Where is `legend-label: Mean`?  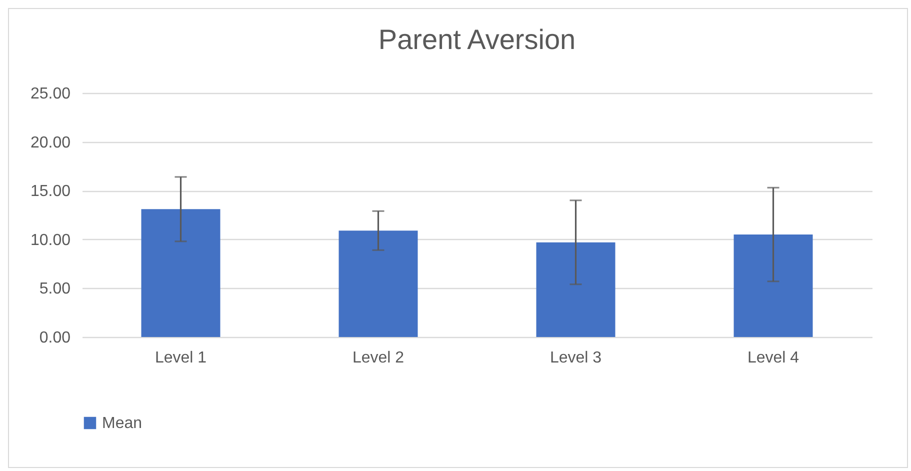
legend-label: Mean is located at coordinates (122, 423).